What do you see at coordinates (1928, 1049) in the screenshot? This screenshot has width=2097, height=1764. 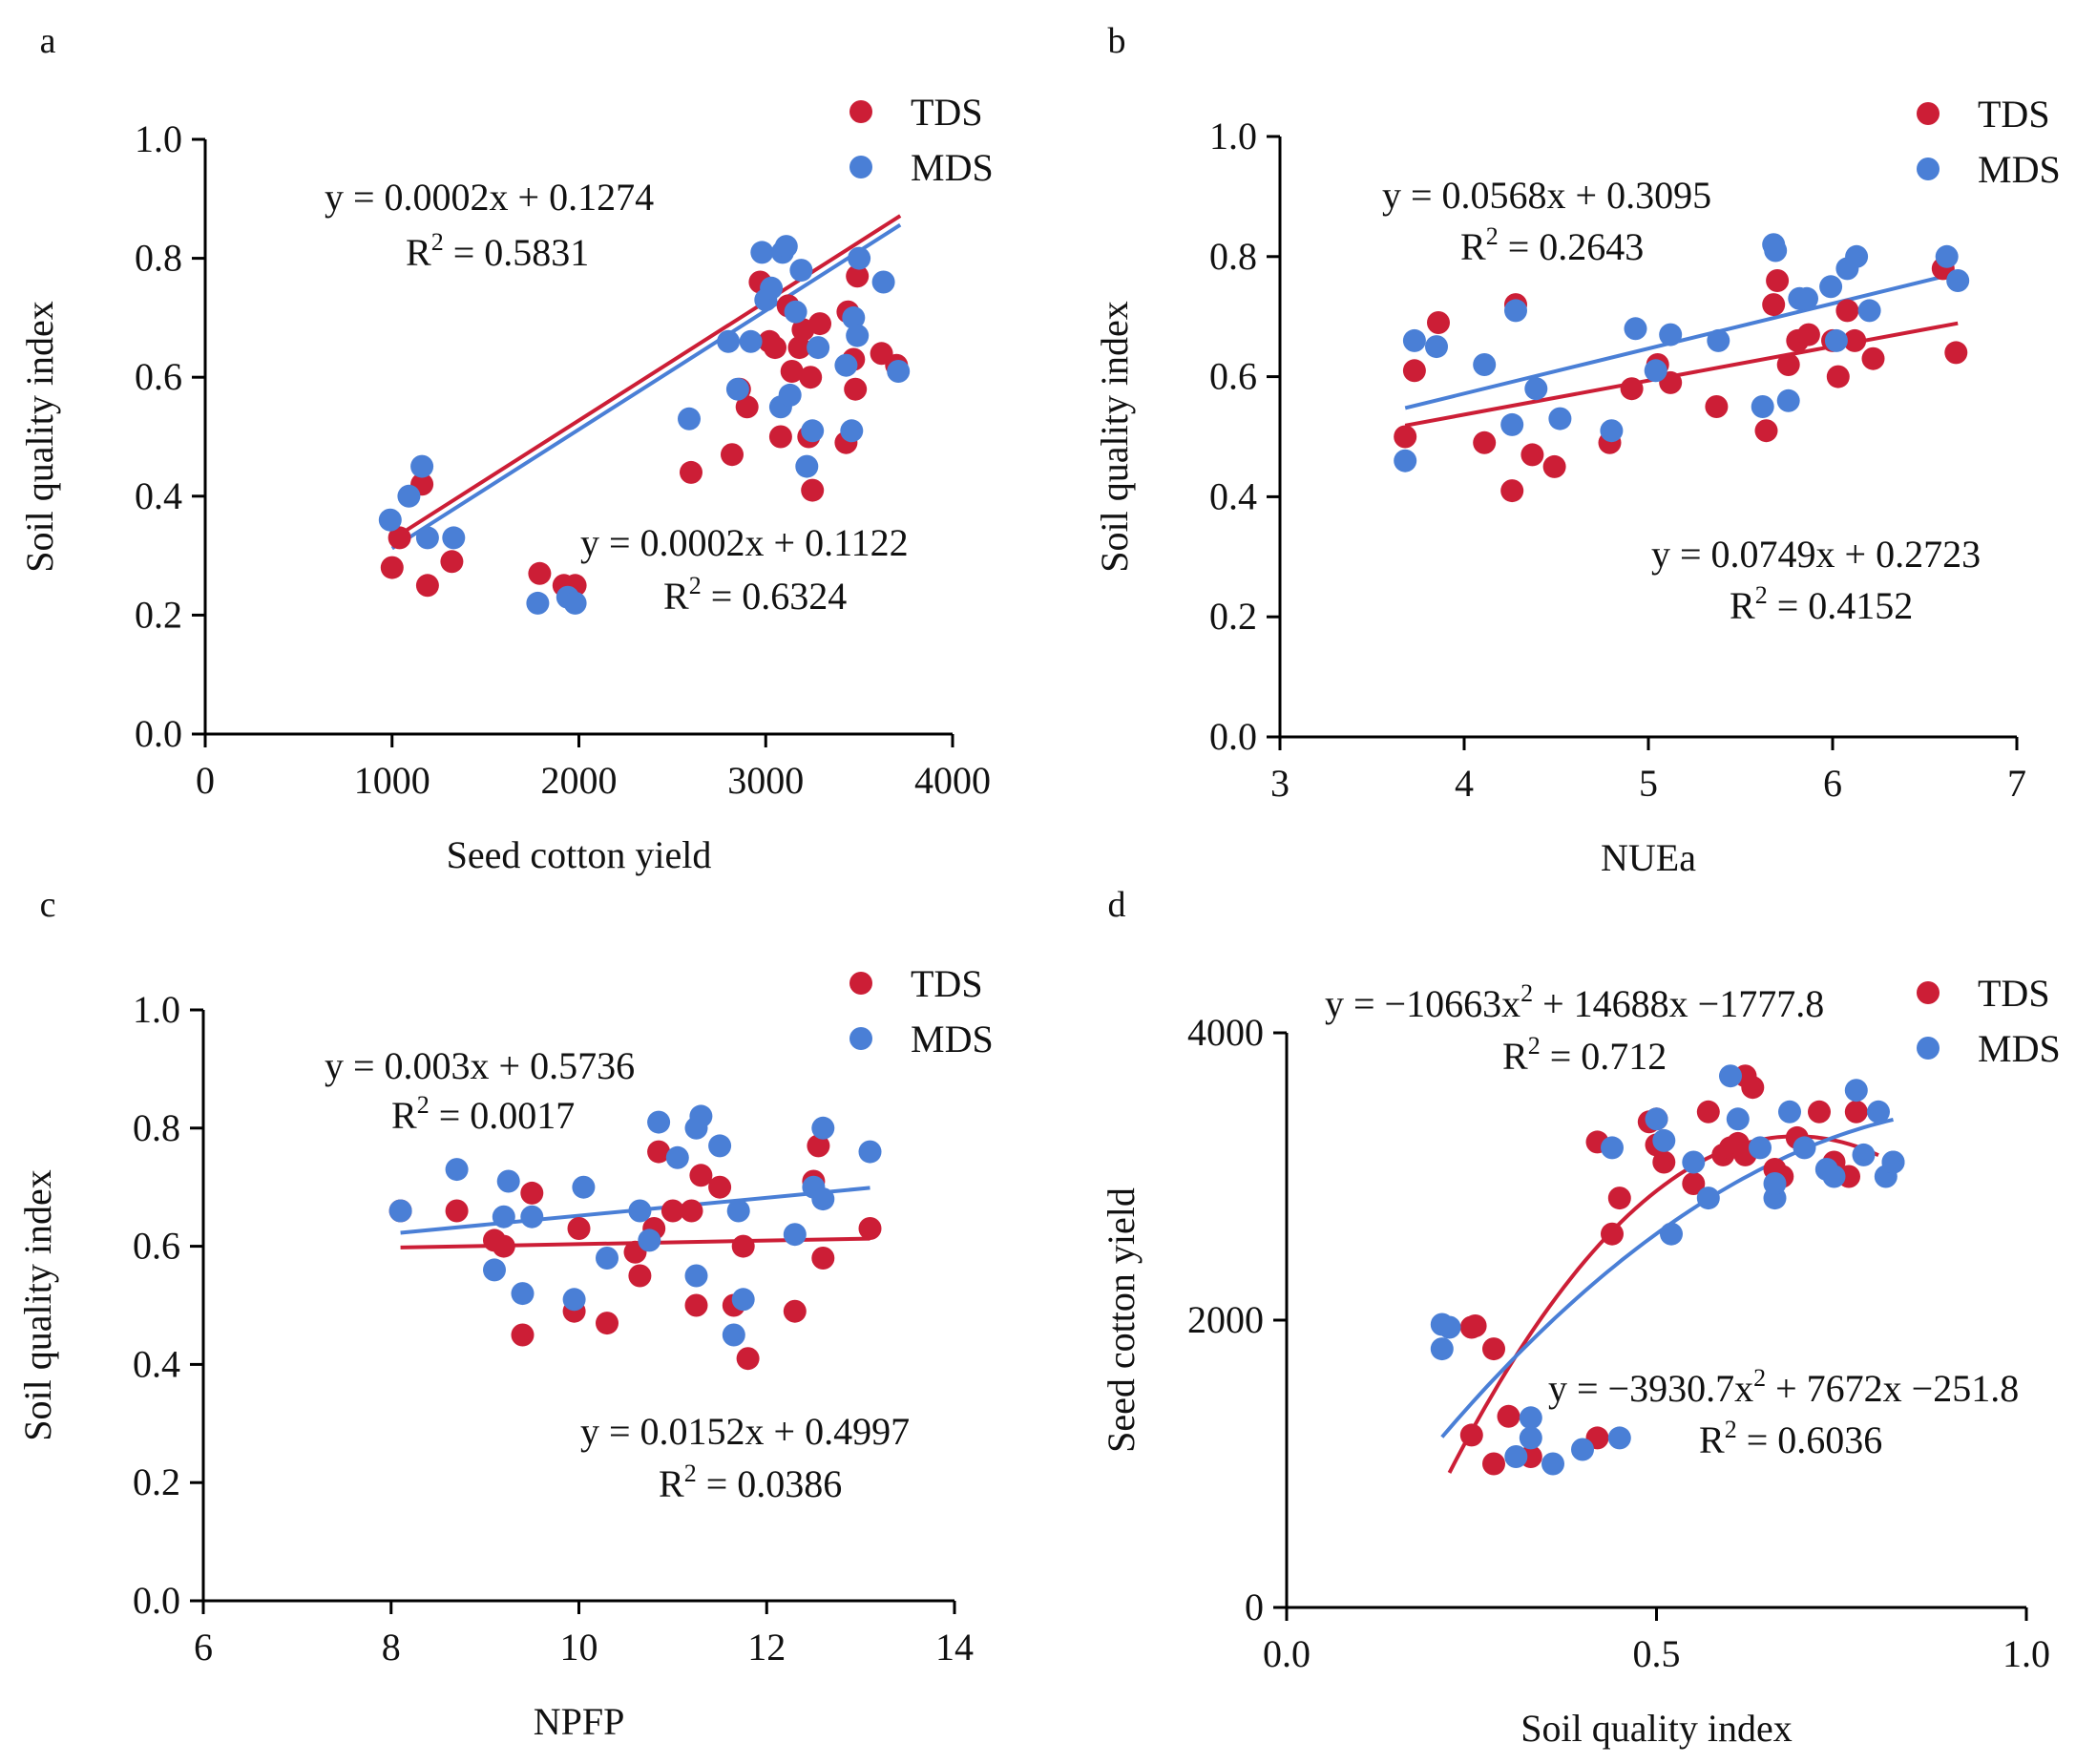 I see `legend-marker-mds` at bounding box center [1928, 1049].